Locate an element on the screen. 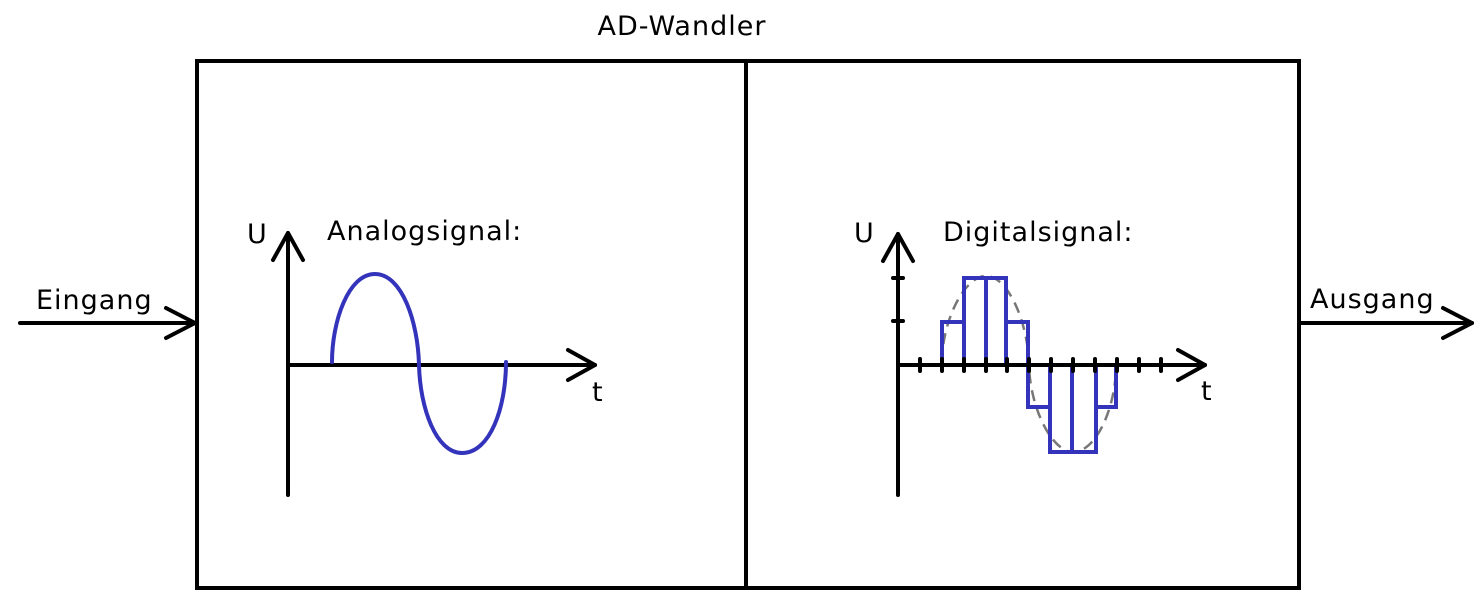  output-arrow is located at coordinates (1385, 323).